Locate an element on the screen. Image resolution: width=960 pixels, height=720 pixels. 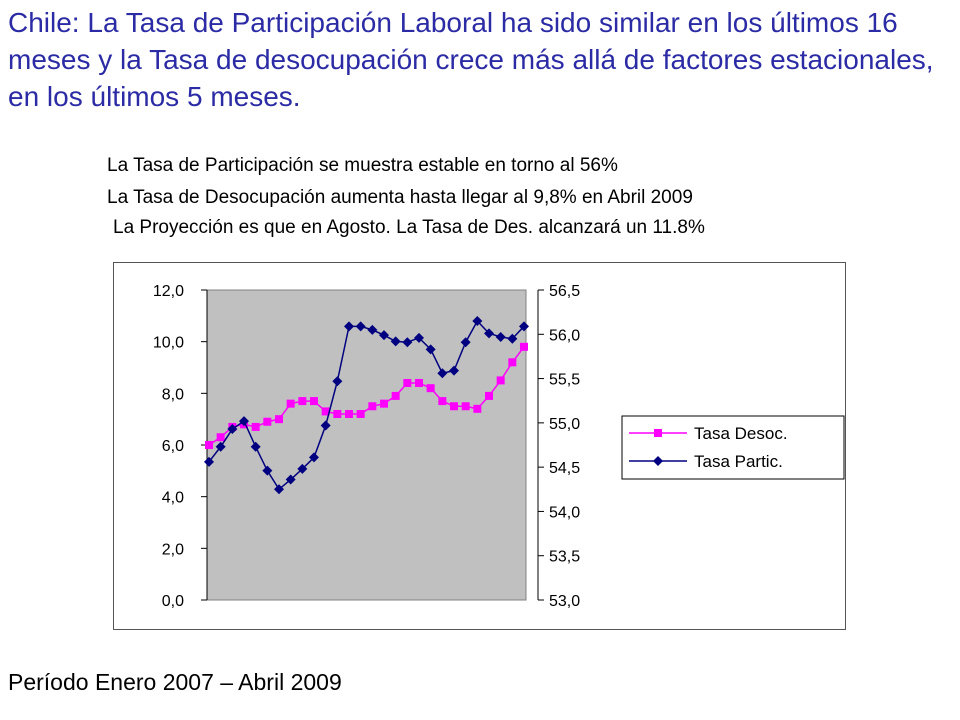
right-tick-label: 54,0 is located at coordinates (564, 512).